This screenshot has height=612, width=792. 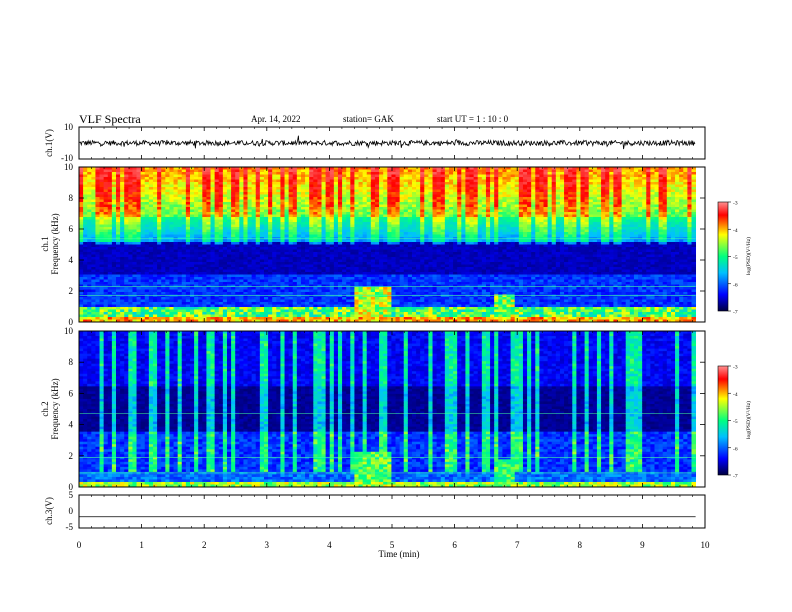 I want to click on ch1-colorbar-label: log(PSD)(V²/Hz), so click(x=748, y=256).